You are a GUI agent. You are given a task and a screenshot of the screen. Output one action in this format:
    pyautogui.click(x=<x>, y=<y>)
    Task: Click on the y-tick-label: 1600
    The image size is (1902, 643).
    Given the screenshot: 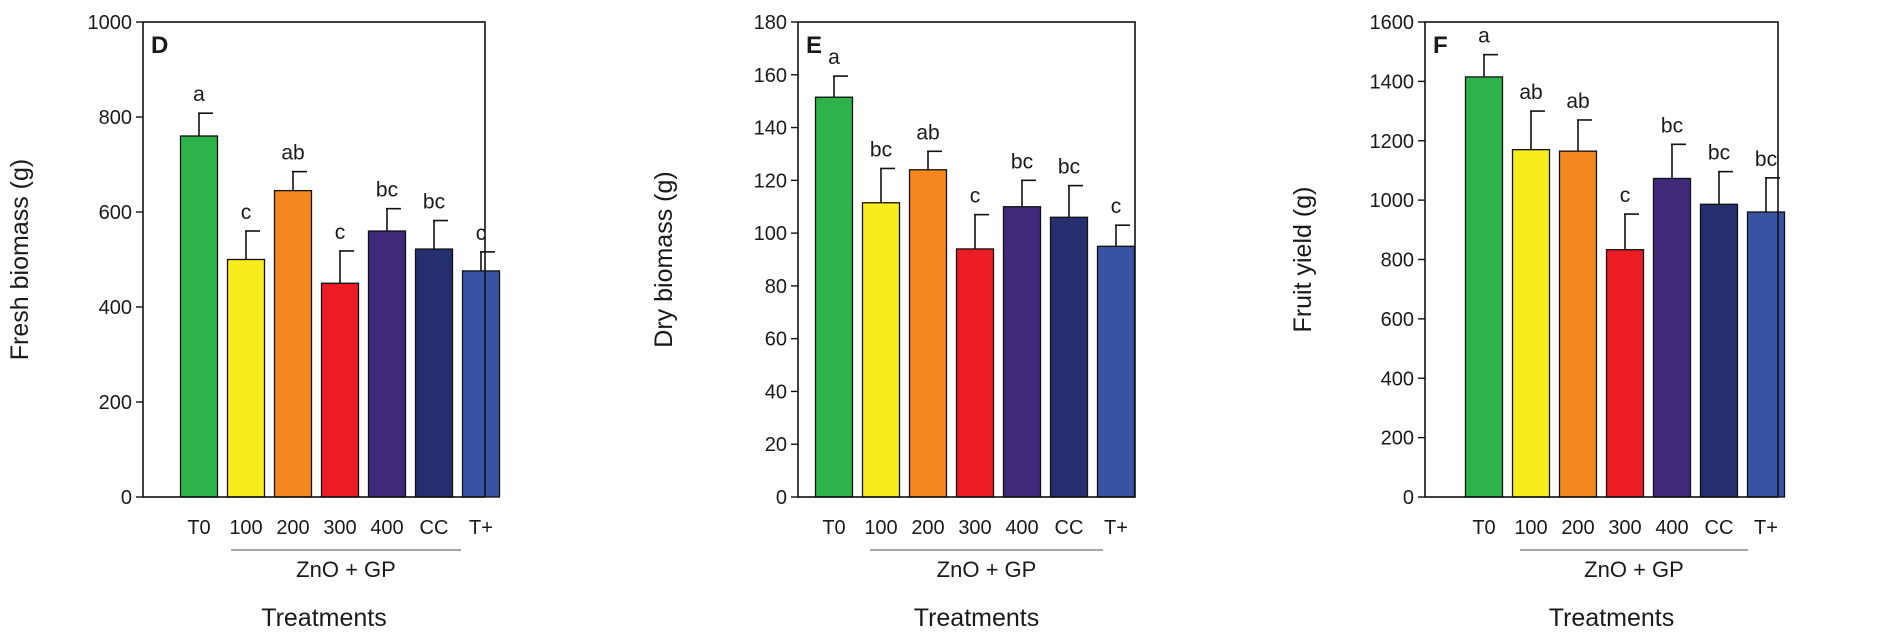 What is the action you would take?
    pyautogui.click(x=1392, y=23)
    